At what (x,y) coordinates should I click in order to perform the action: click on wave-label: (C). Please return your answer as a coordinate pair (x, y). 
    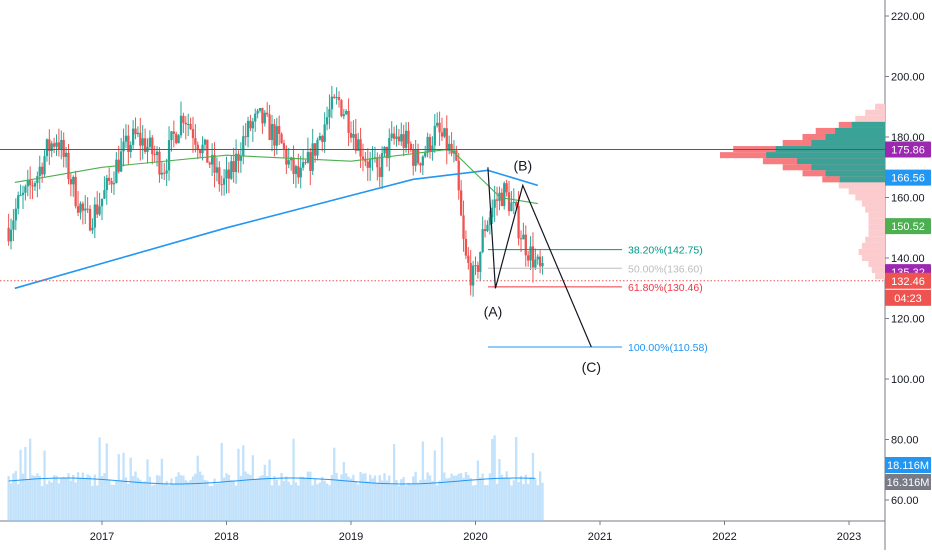
    Looking at the image, I should click on (591, 367).